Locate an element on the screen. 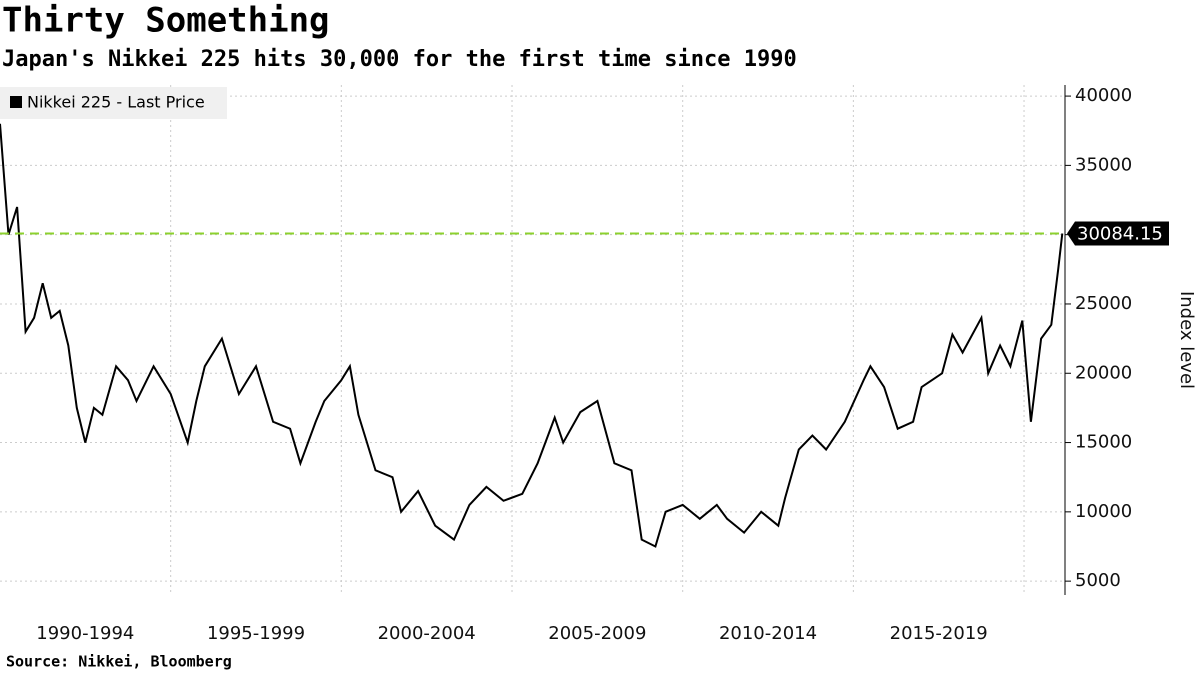  y-tick-label: 35000 is located at coordinates (1103, 164).